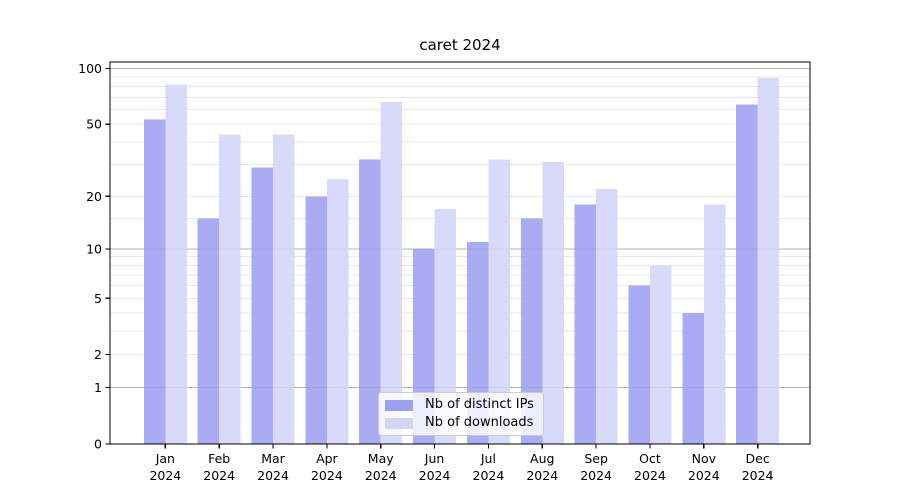 The image size is (900, 500). I want to click on x-tick-year-aug: 2024, so click(542, 475).